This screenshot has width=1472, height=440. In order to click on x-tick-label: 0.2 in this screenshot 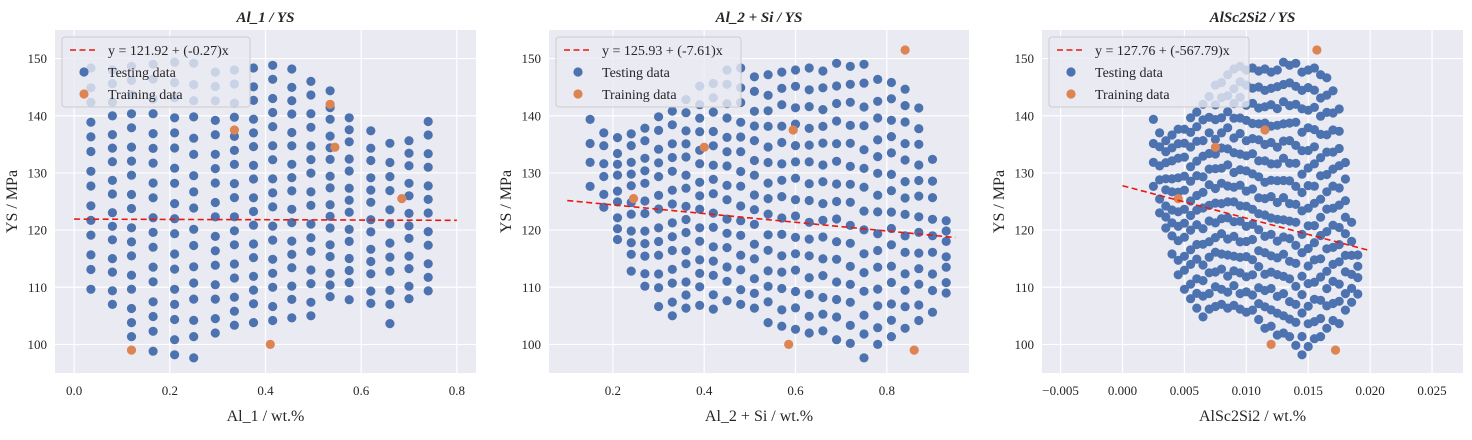, I will do `click(170, 390)`.